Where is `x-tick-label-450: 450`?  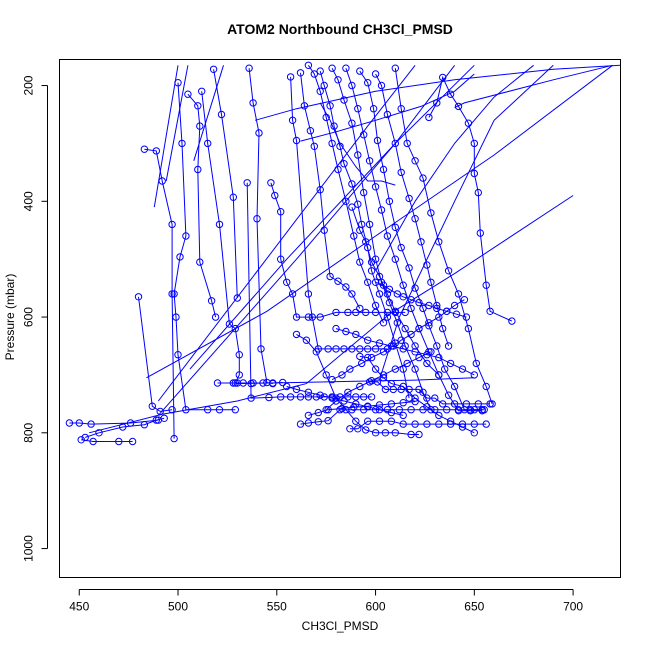 x-tick-label-450: 450 is located at coordinates (79, 607).